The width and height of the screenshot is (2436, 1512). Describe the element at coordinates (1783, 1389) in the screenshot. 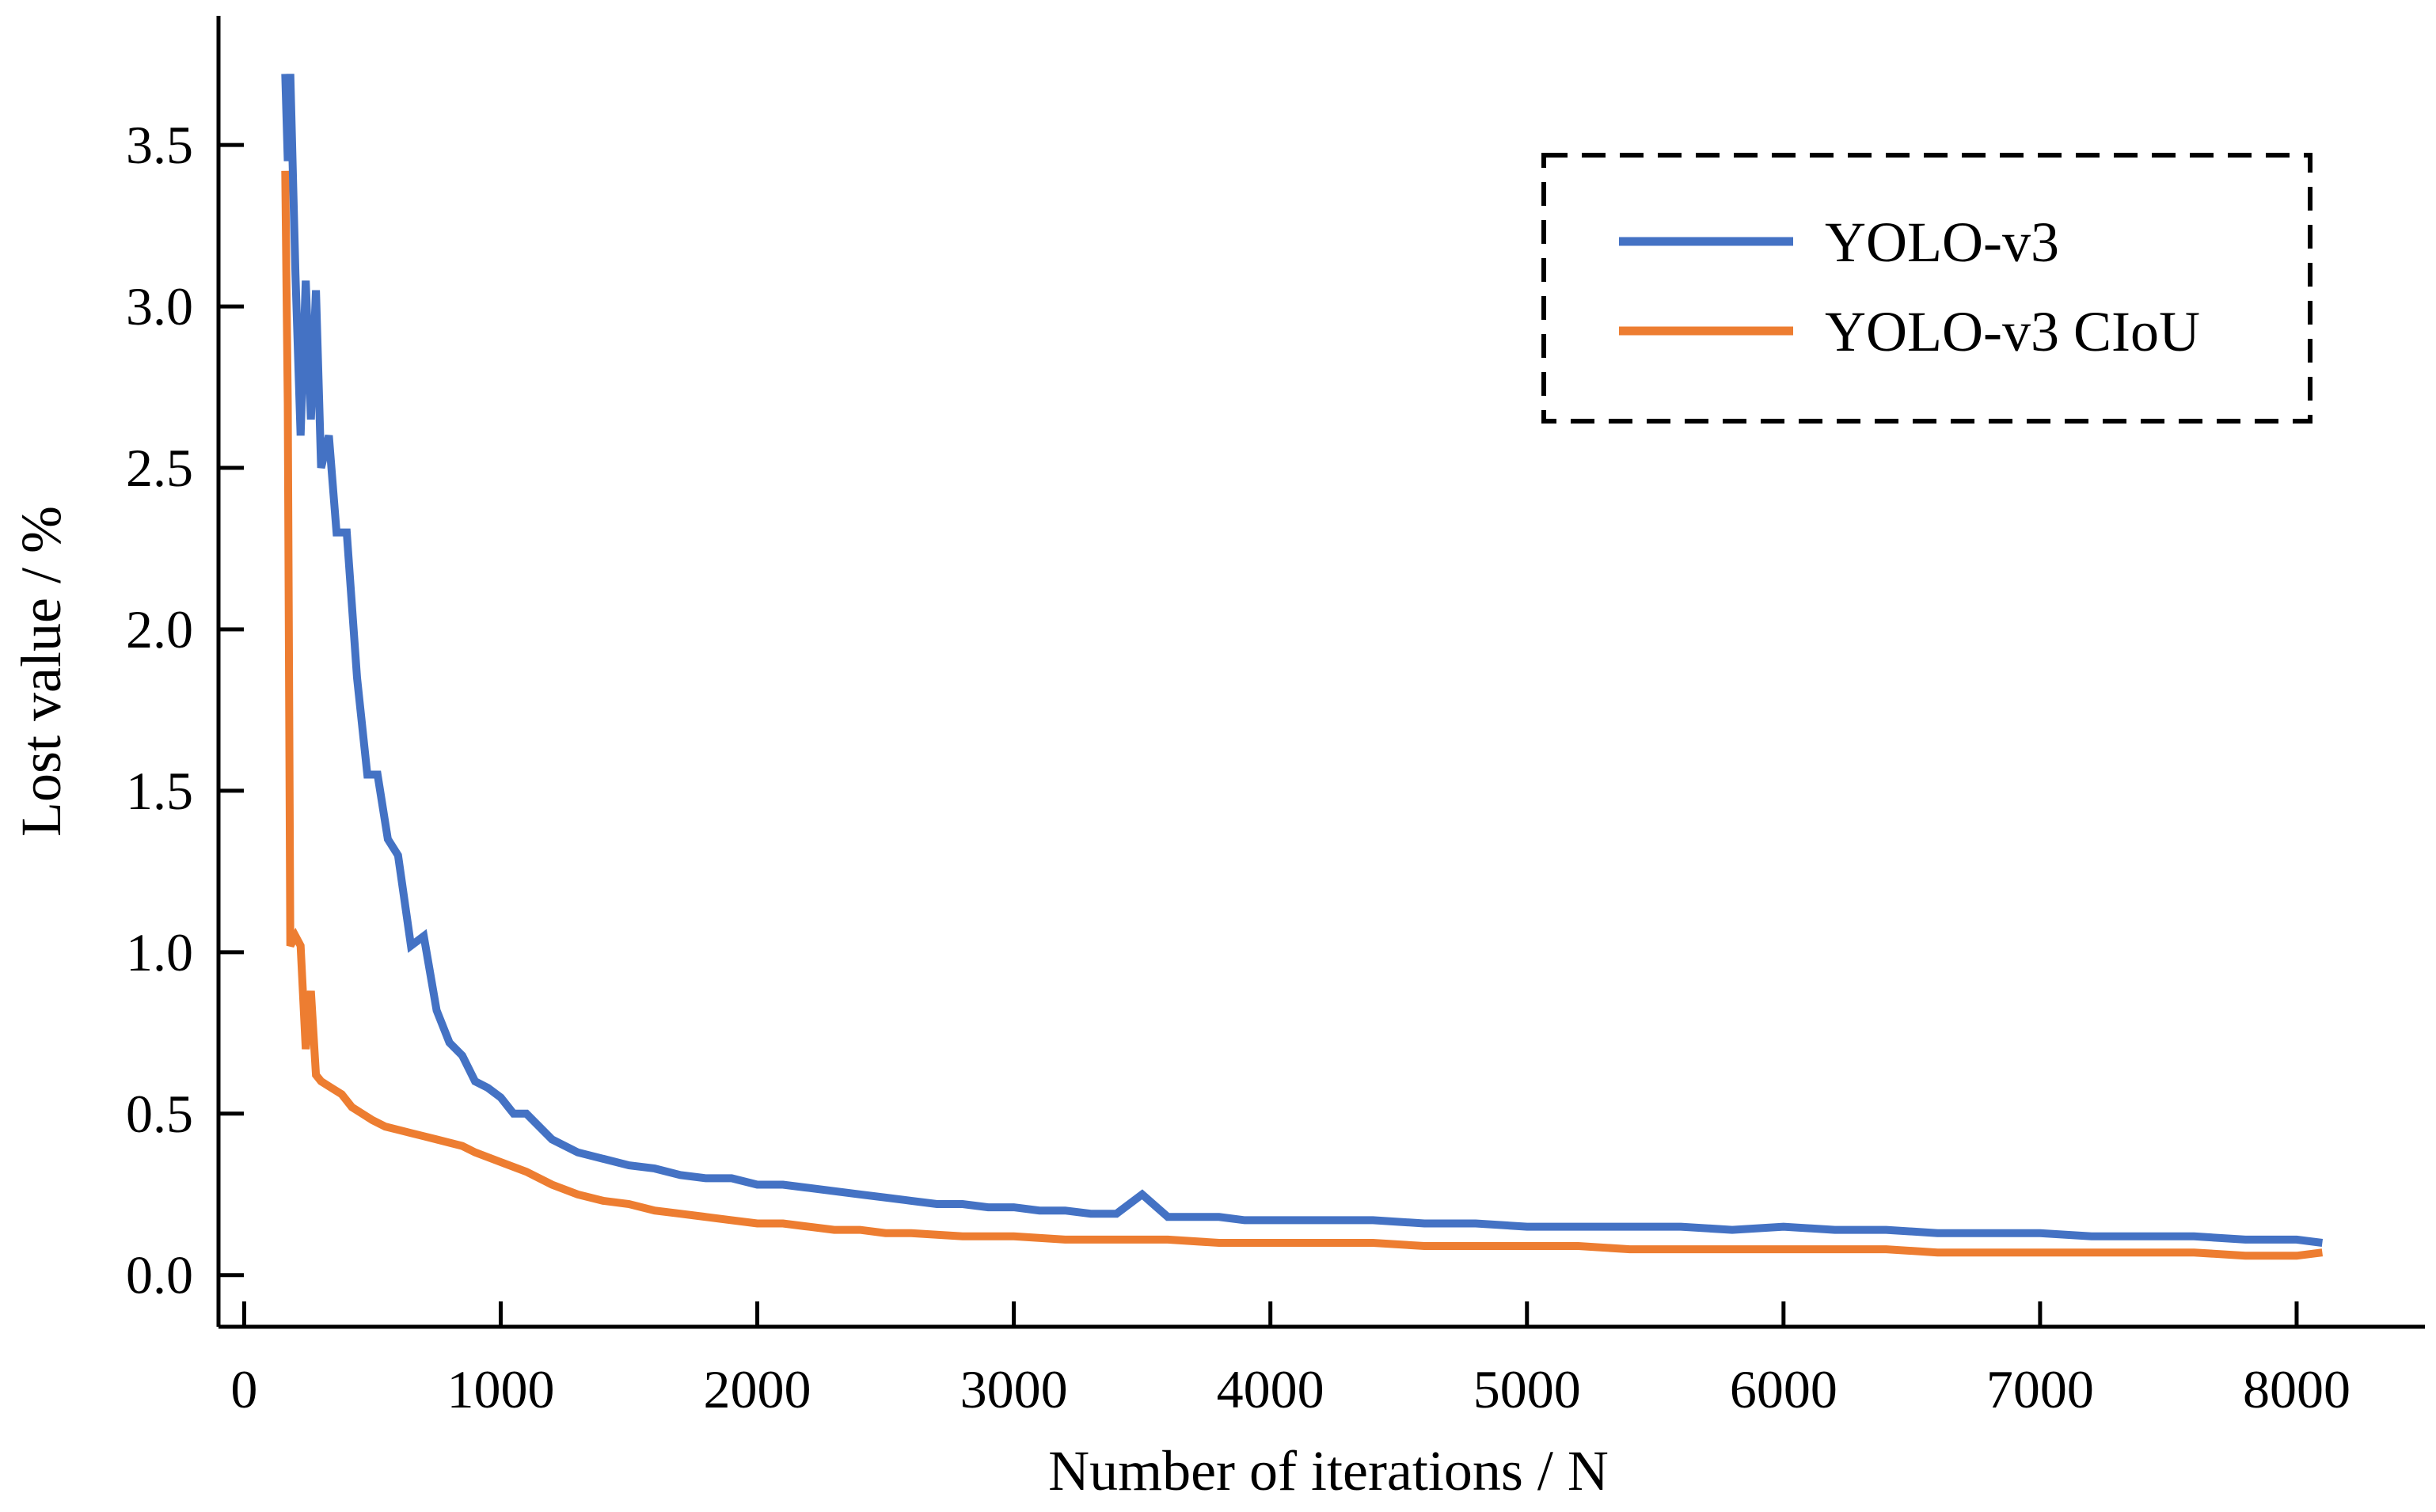

I see `x-tick-label: 6000` at that location.